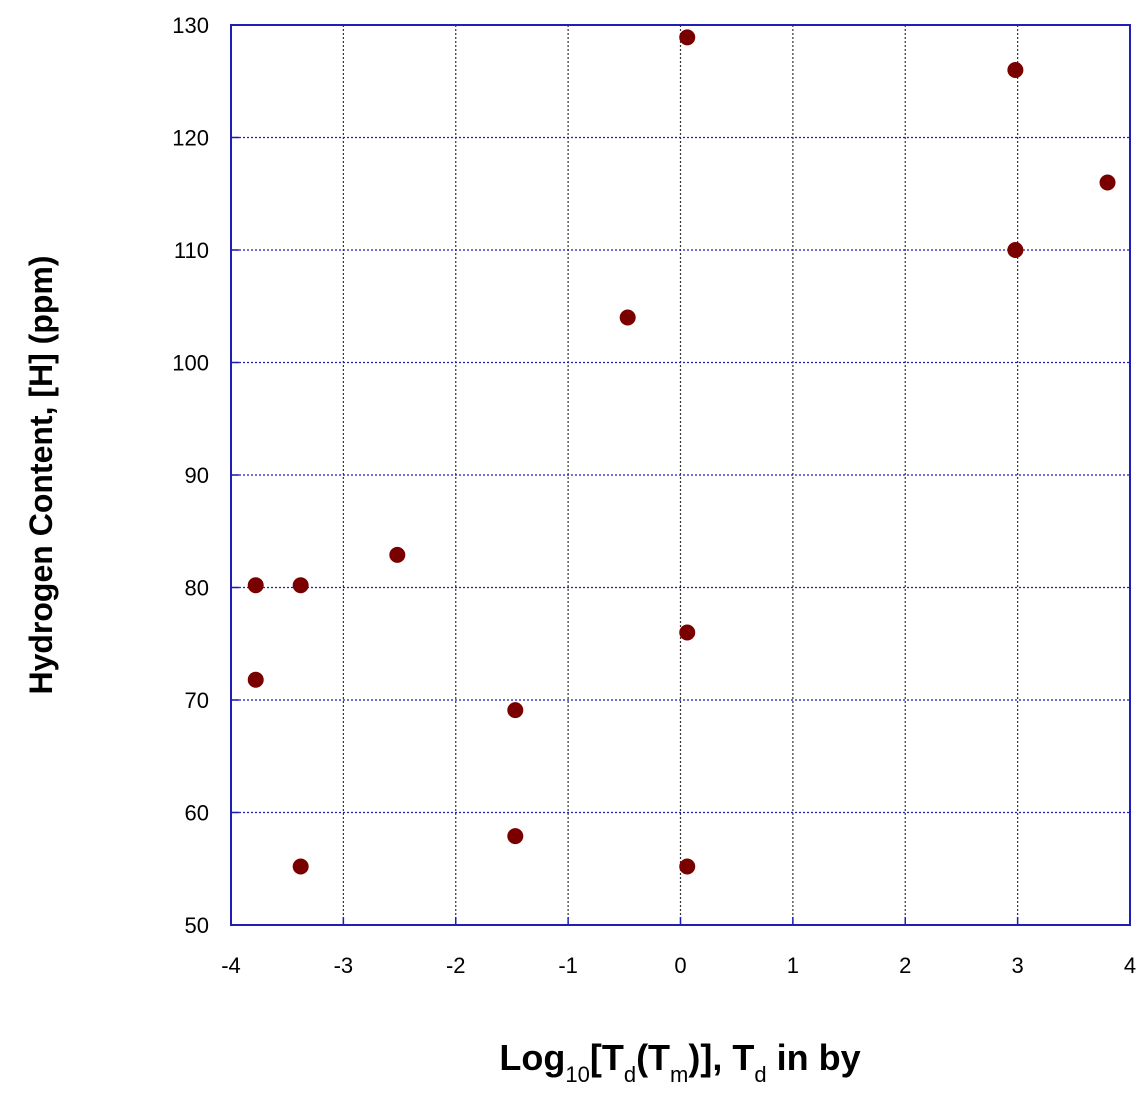  Describe the element at coordinates (197, 475) in the screenshot. I see `y-tick-label: 90` at that location.